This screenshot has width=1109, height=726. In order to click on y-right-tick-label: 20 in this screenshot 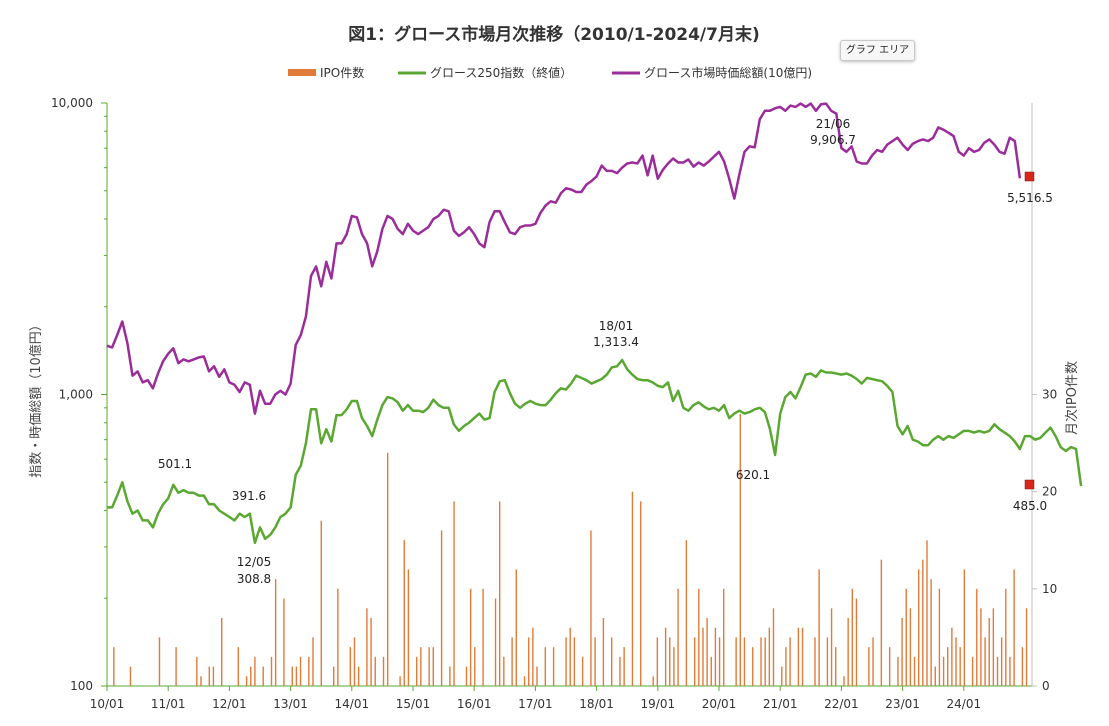, I will do `click(1049, 492)`.